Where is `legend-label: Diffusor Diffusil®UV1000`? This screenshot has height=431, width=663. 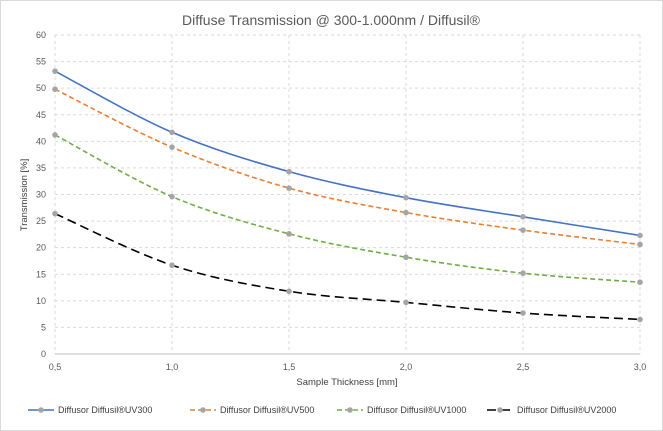
legend-label: Diffusor Diffusil®UV1000 is located at coordinates (416, 410).